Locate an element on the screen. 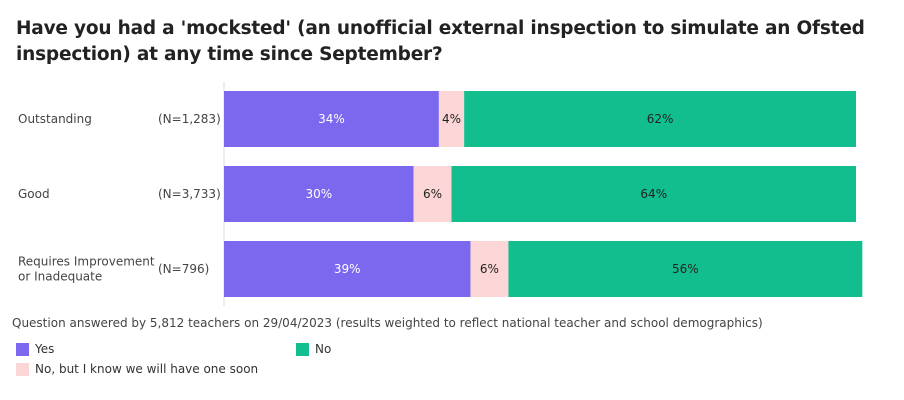 This screenshot has height=400, width=904. data-label: 39% is located at coordinates (347, 269).